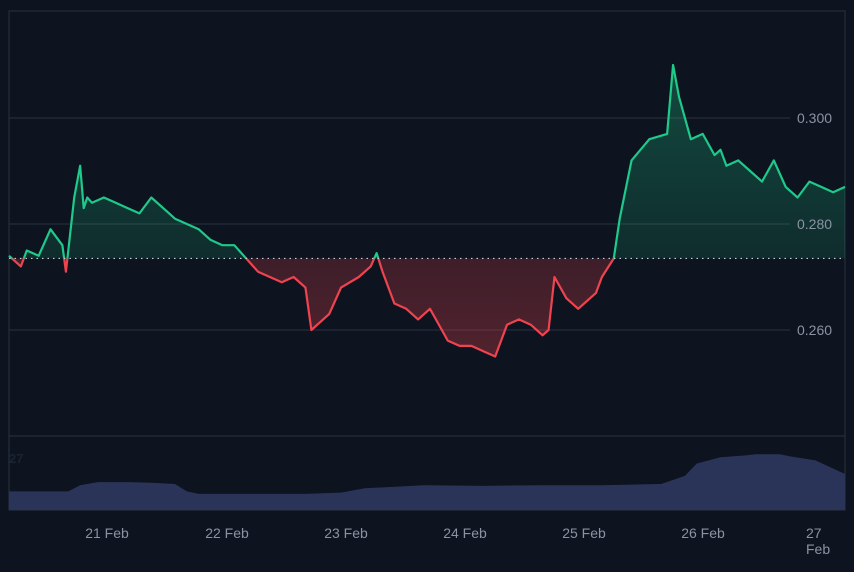  I want to click on x-tick-21feb: 21 Feb, so click(107, 533).